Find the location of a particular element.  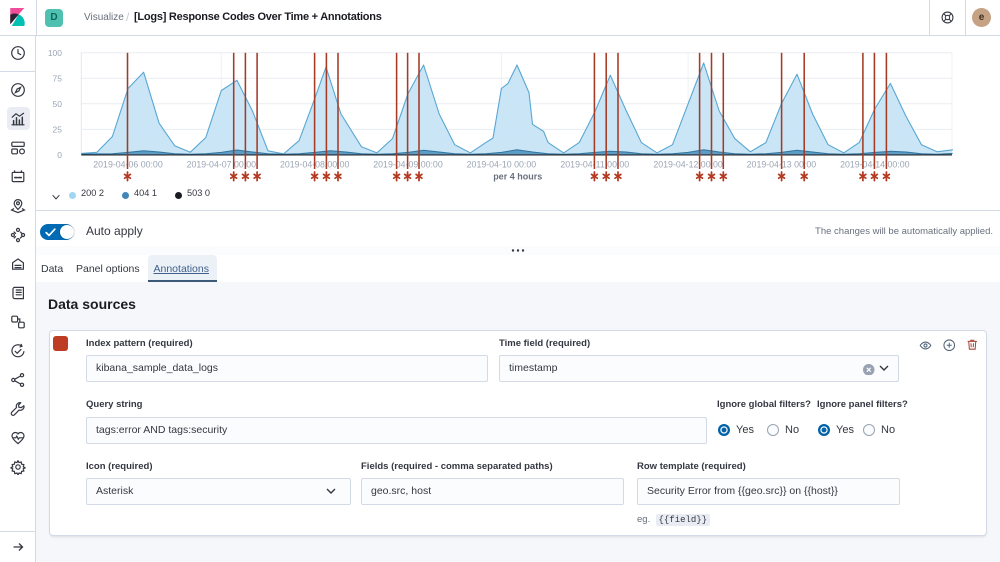

svg-text: 50 is located at coordinates (58, 104).